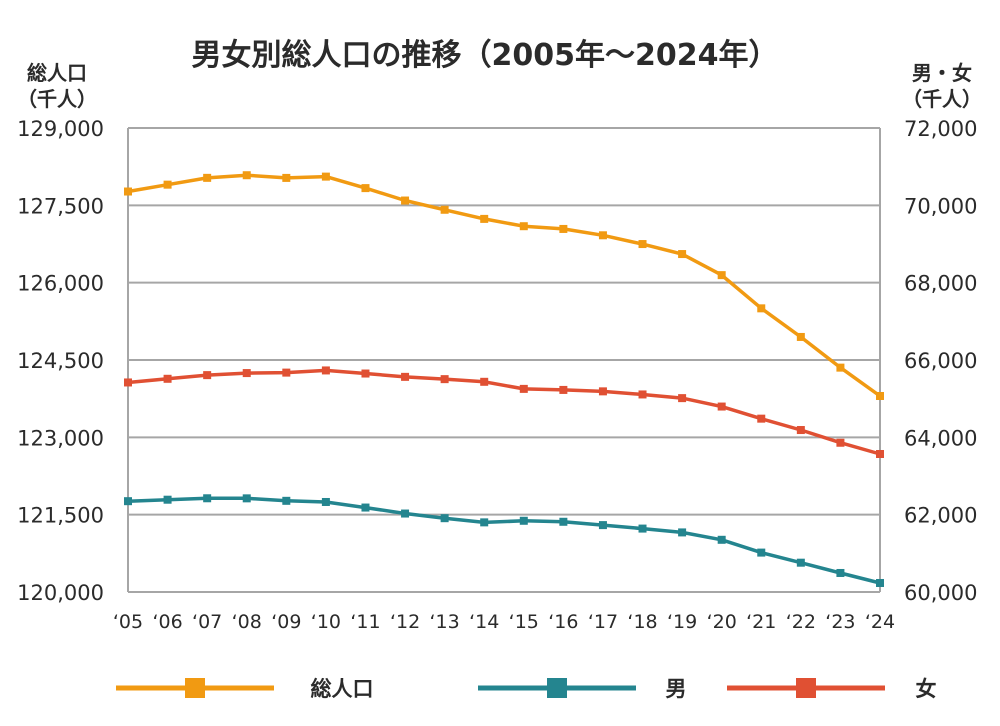 This screenshot has width=1000, height=726. Describe the element at coordinates (880, 622) in the screenshot. I see `x-tick-label: ‘24` at that location.